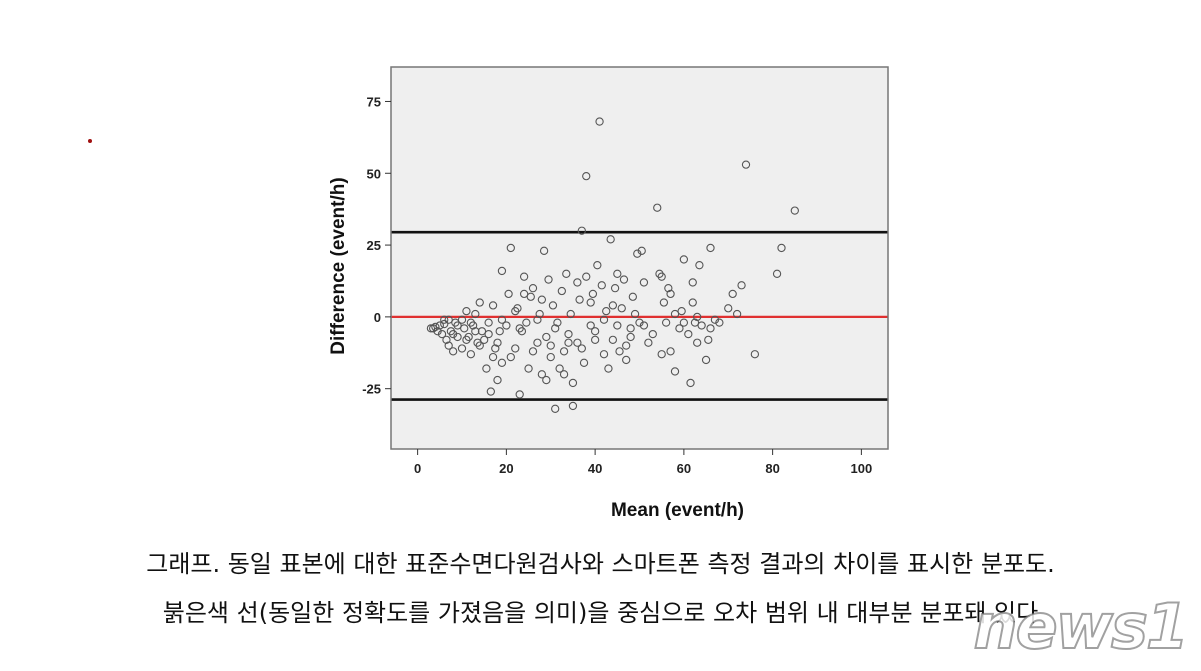  What do you see at coordinates (377, 317) in the screenshot?
I see `y-tick-label: 0` at bounding box center [377, 317].